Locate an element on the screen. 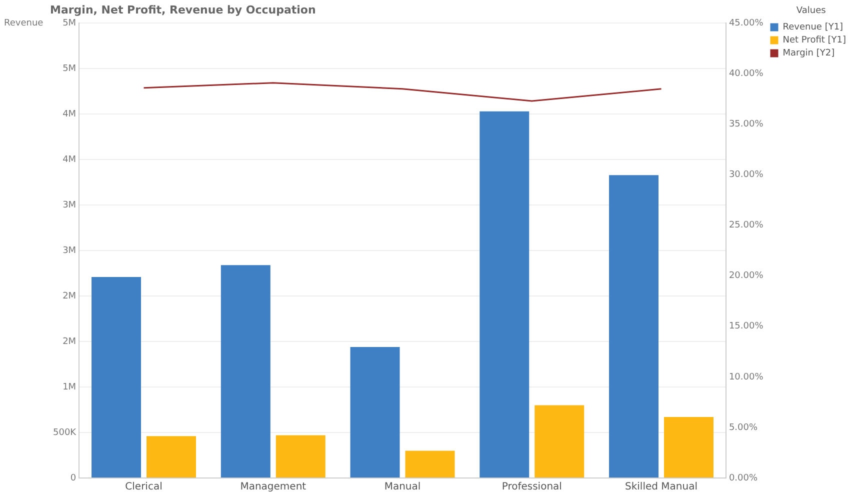  y-tick-label: 0 is located at coordinates (73, 478).